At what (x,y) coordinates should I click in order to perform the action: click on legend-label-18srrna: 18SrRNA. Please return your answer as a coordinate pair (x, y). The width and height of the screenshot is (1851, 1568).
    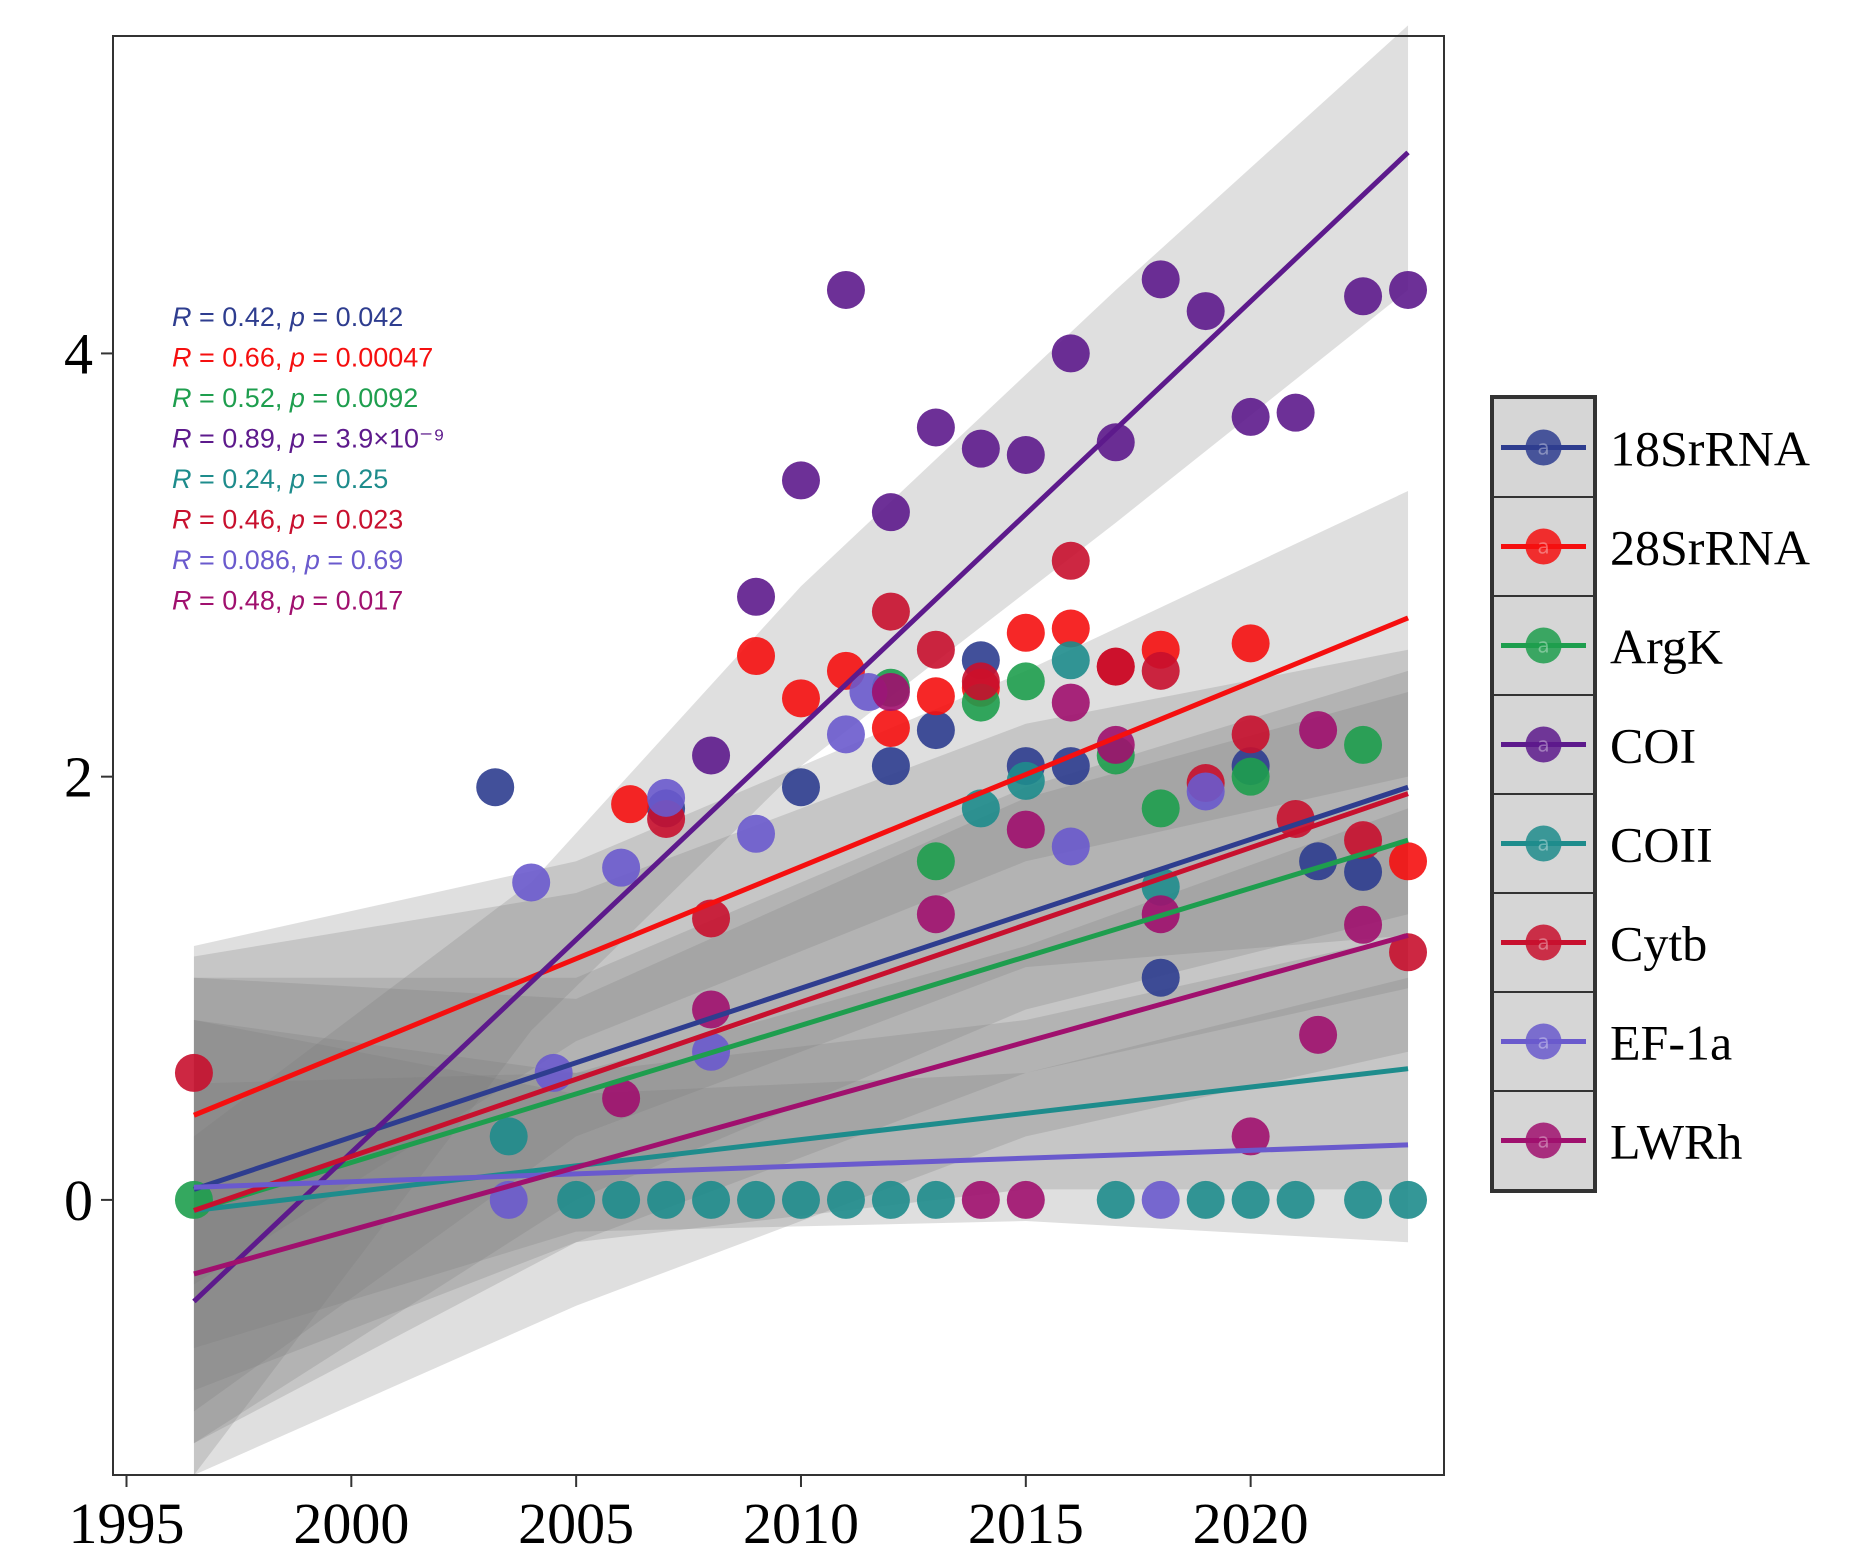
    Looking at the image, I should click on (1710, 449).